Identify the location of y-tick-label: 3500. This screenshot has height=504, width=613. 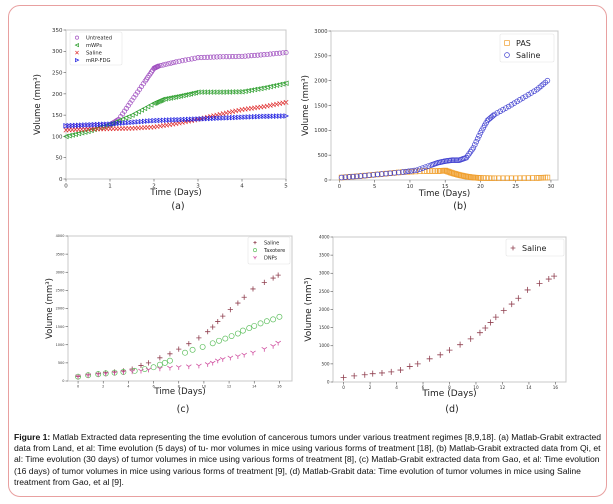
(60, 254).